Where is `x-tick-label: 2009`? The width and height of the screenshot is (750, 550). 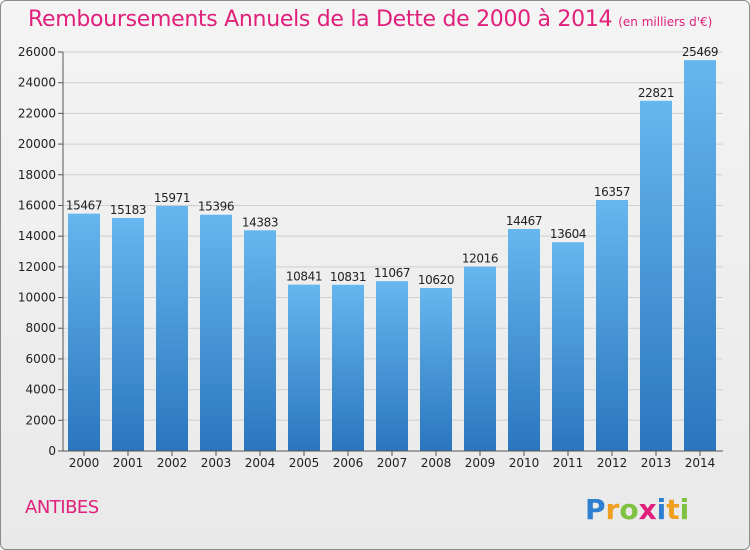
x-tick-label: 2009 is located at coordinates (480, 463).